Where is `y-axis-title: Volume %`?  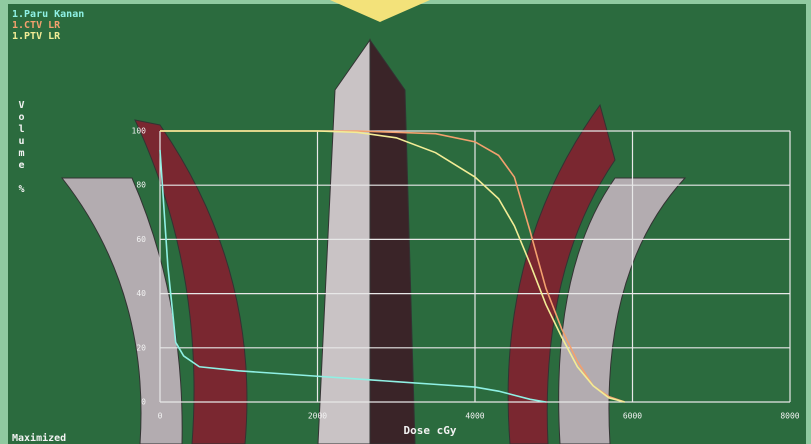 y-axis-title: Volume % is located at coordinates (21, 148).